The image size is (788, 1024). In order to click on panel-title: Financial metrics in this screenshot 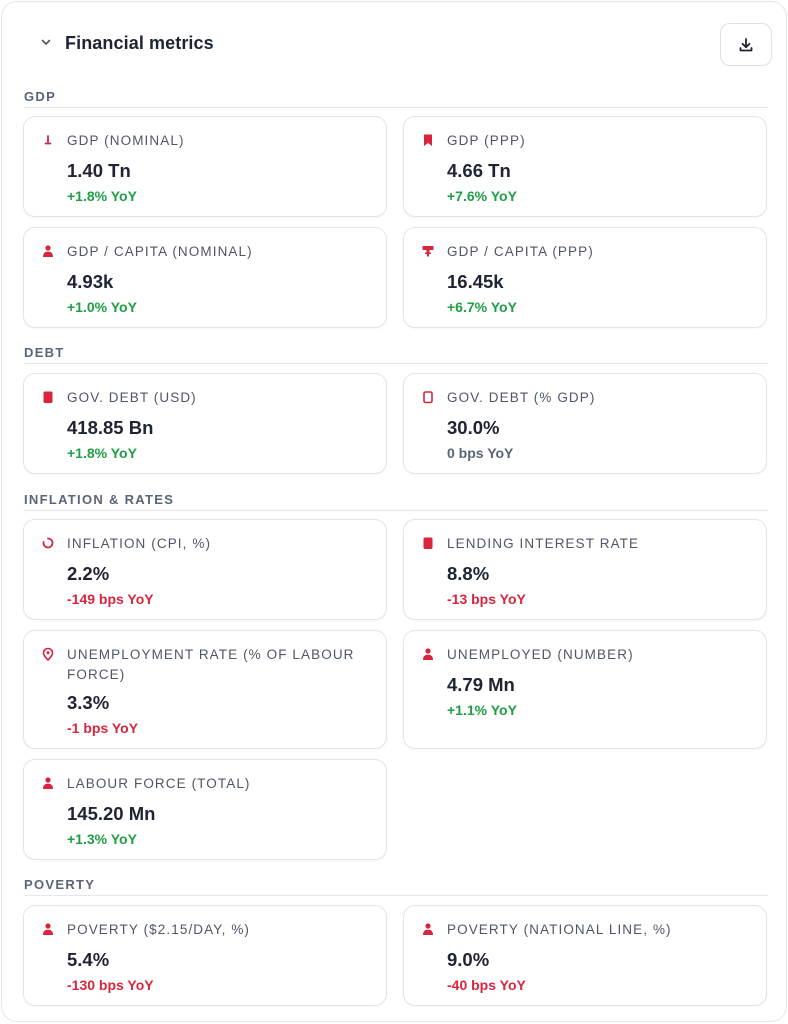, I will do `click(139, 43)`.